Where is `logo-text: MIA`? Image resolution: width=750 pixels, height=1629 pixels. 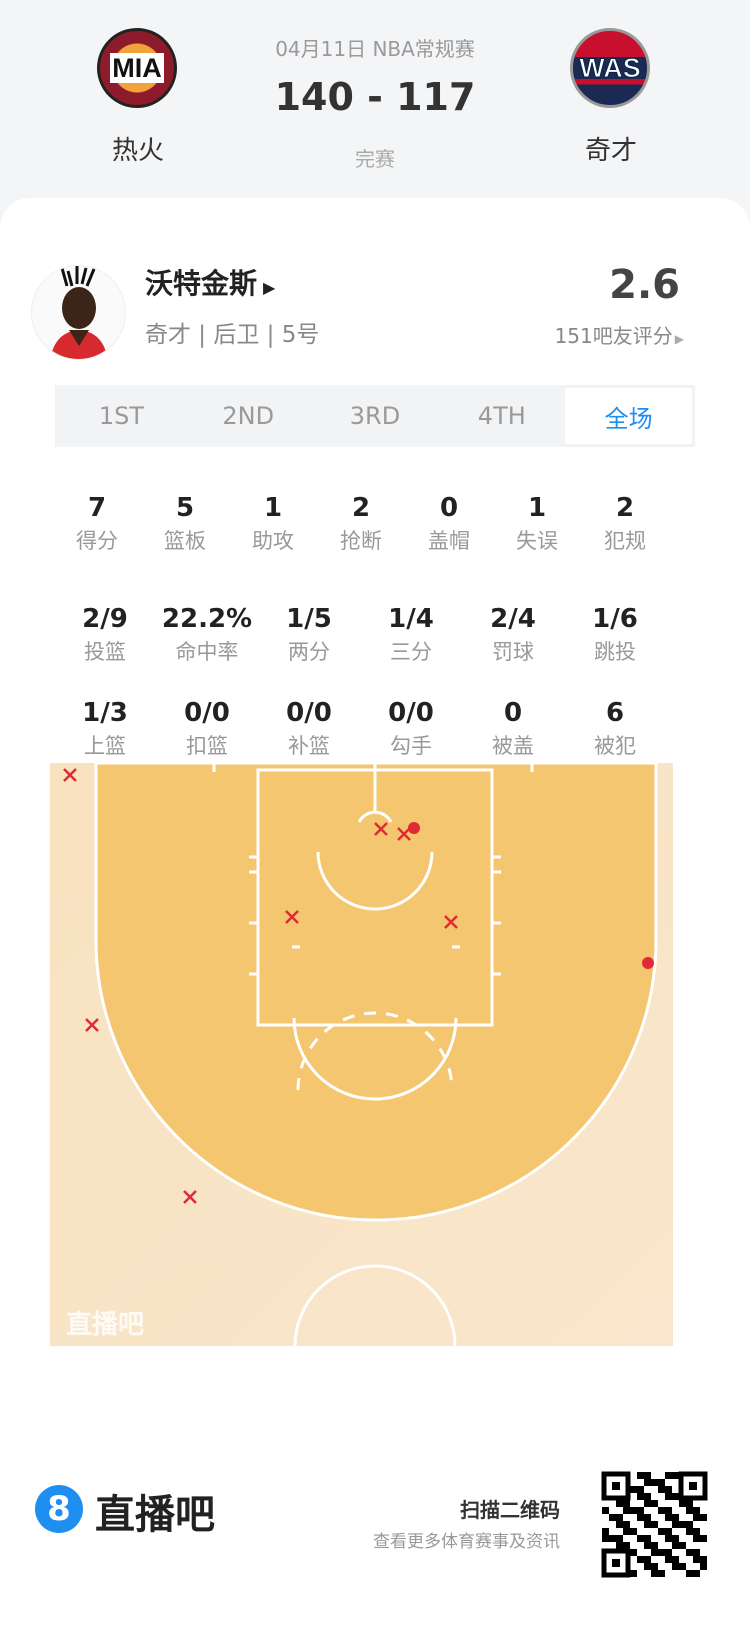
logo-text: MIA is located at coordinates (137, 68).